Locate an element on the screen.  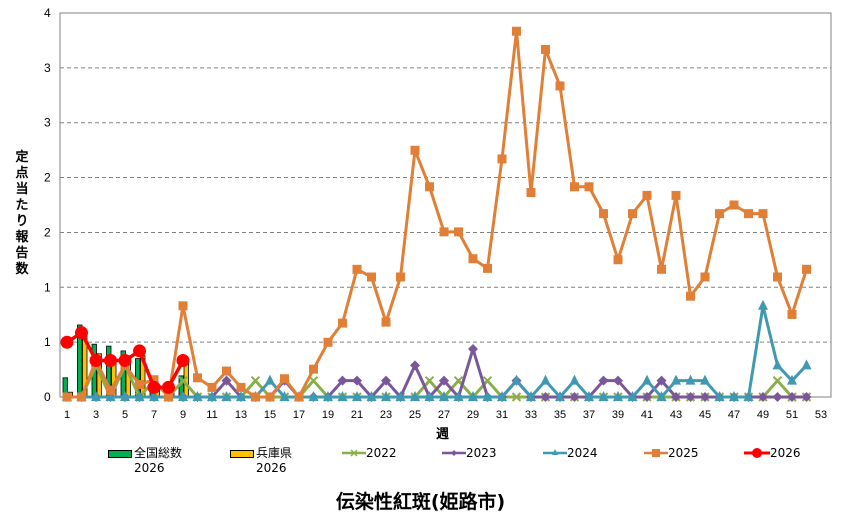
legend-item-2022: 2022 is located at coordinates (369, 453).